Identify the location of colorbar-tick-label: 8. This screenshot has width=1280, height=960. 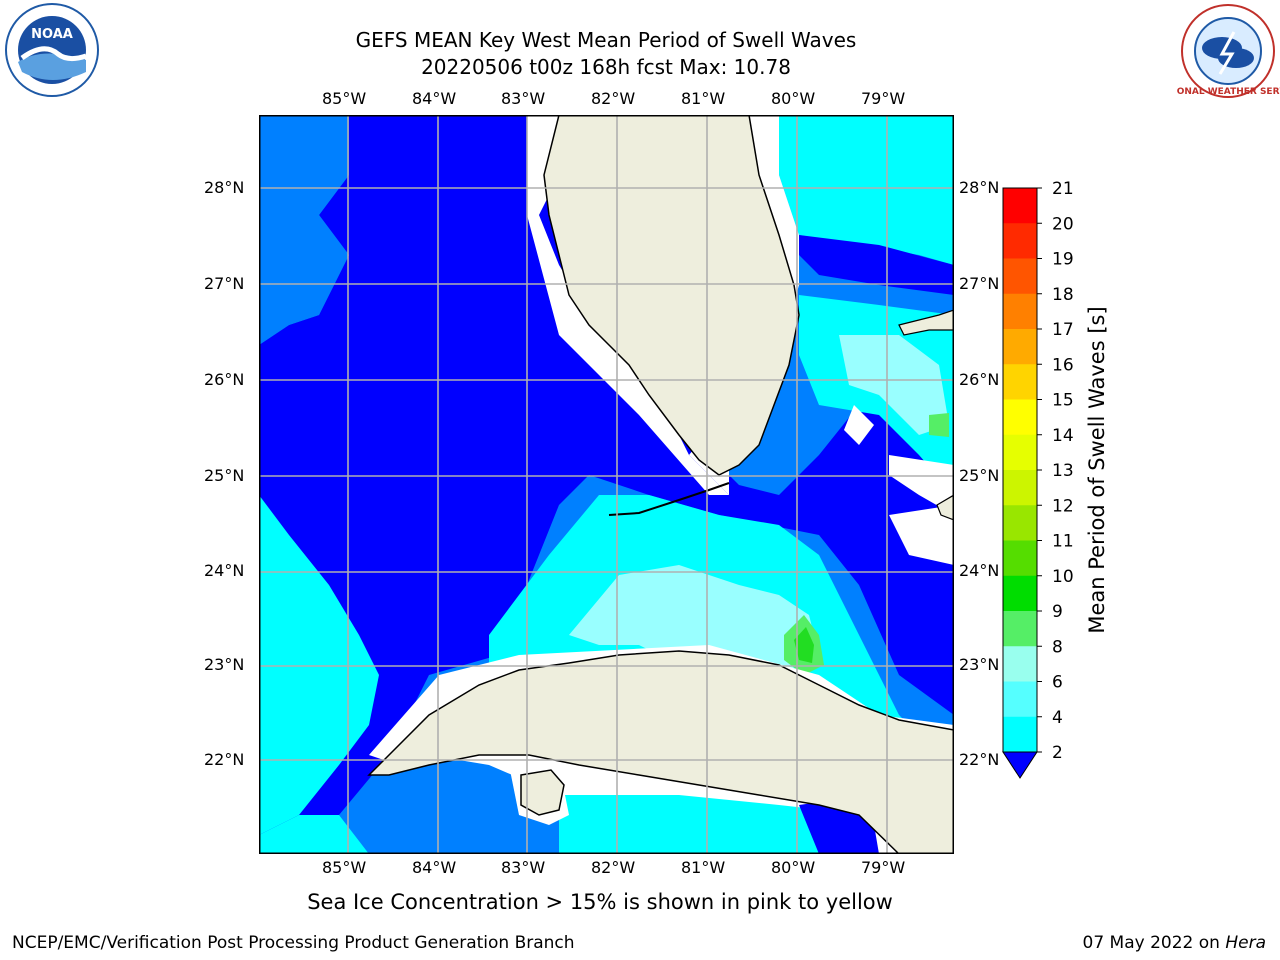
(1057, 647).